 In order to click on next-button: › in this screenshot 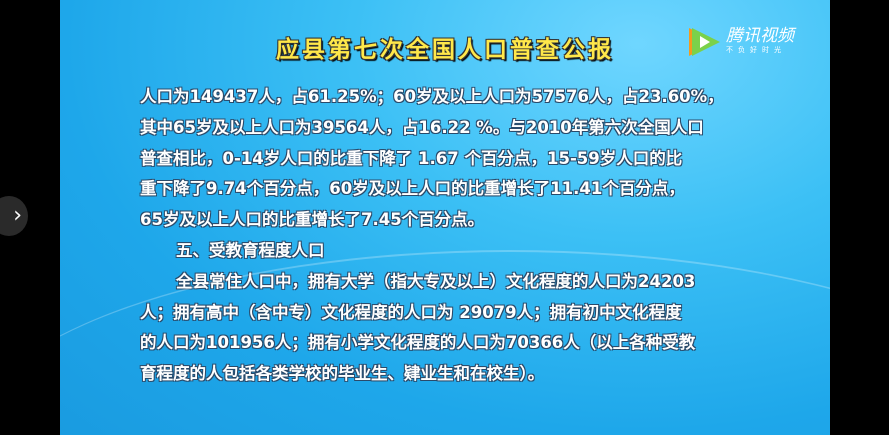, I will do `click(14, 216)`.